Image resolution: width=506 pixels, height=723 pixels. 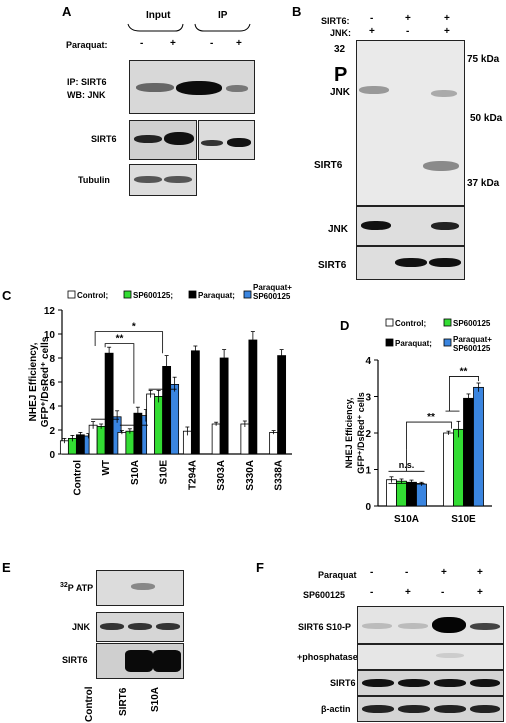 I want to click on category-label: WT, so click(x=106, y=468).